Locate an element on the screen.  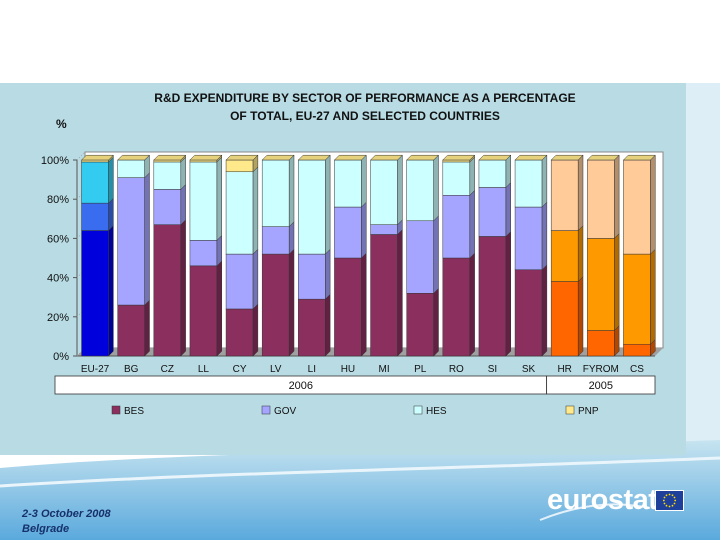
legend-label-pnp: PNP is located at coordinates (588, 411).